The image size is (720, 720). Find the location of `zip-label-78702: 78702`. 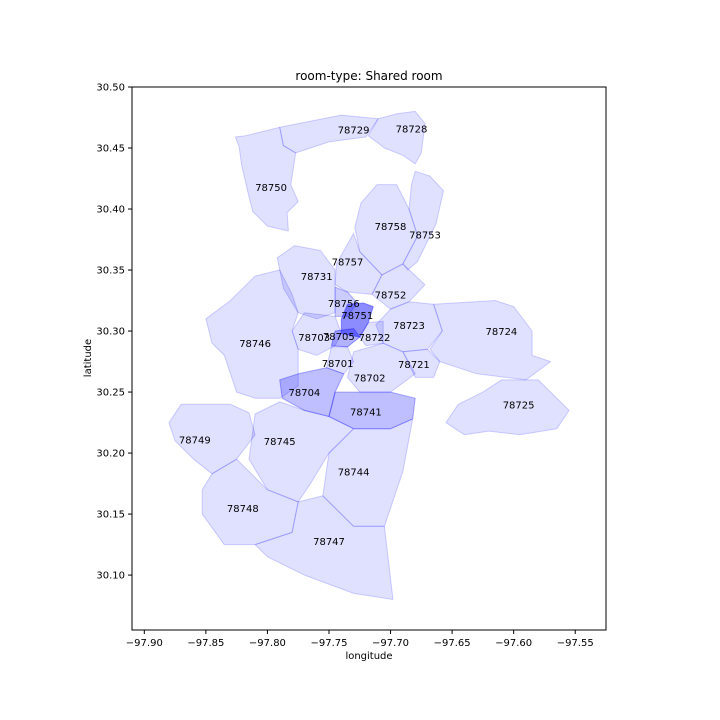

zip-label-78702: 78702 is located at coordinates (370, 378).